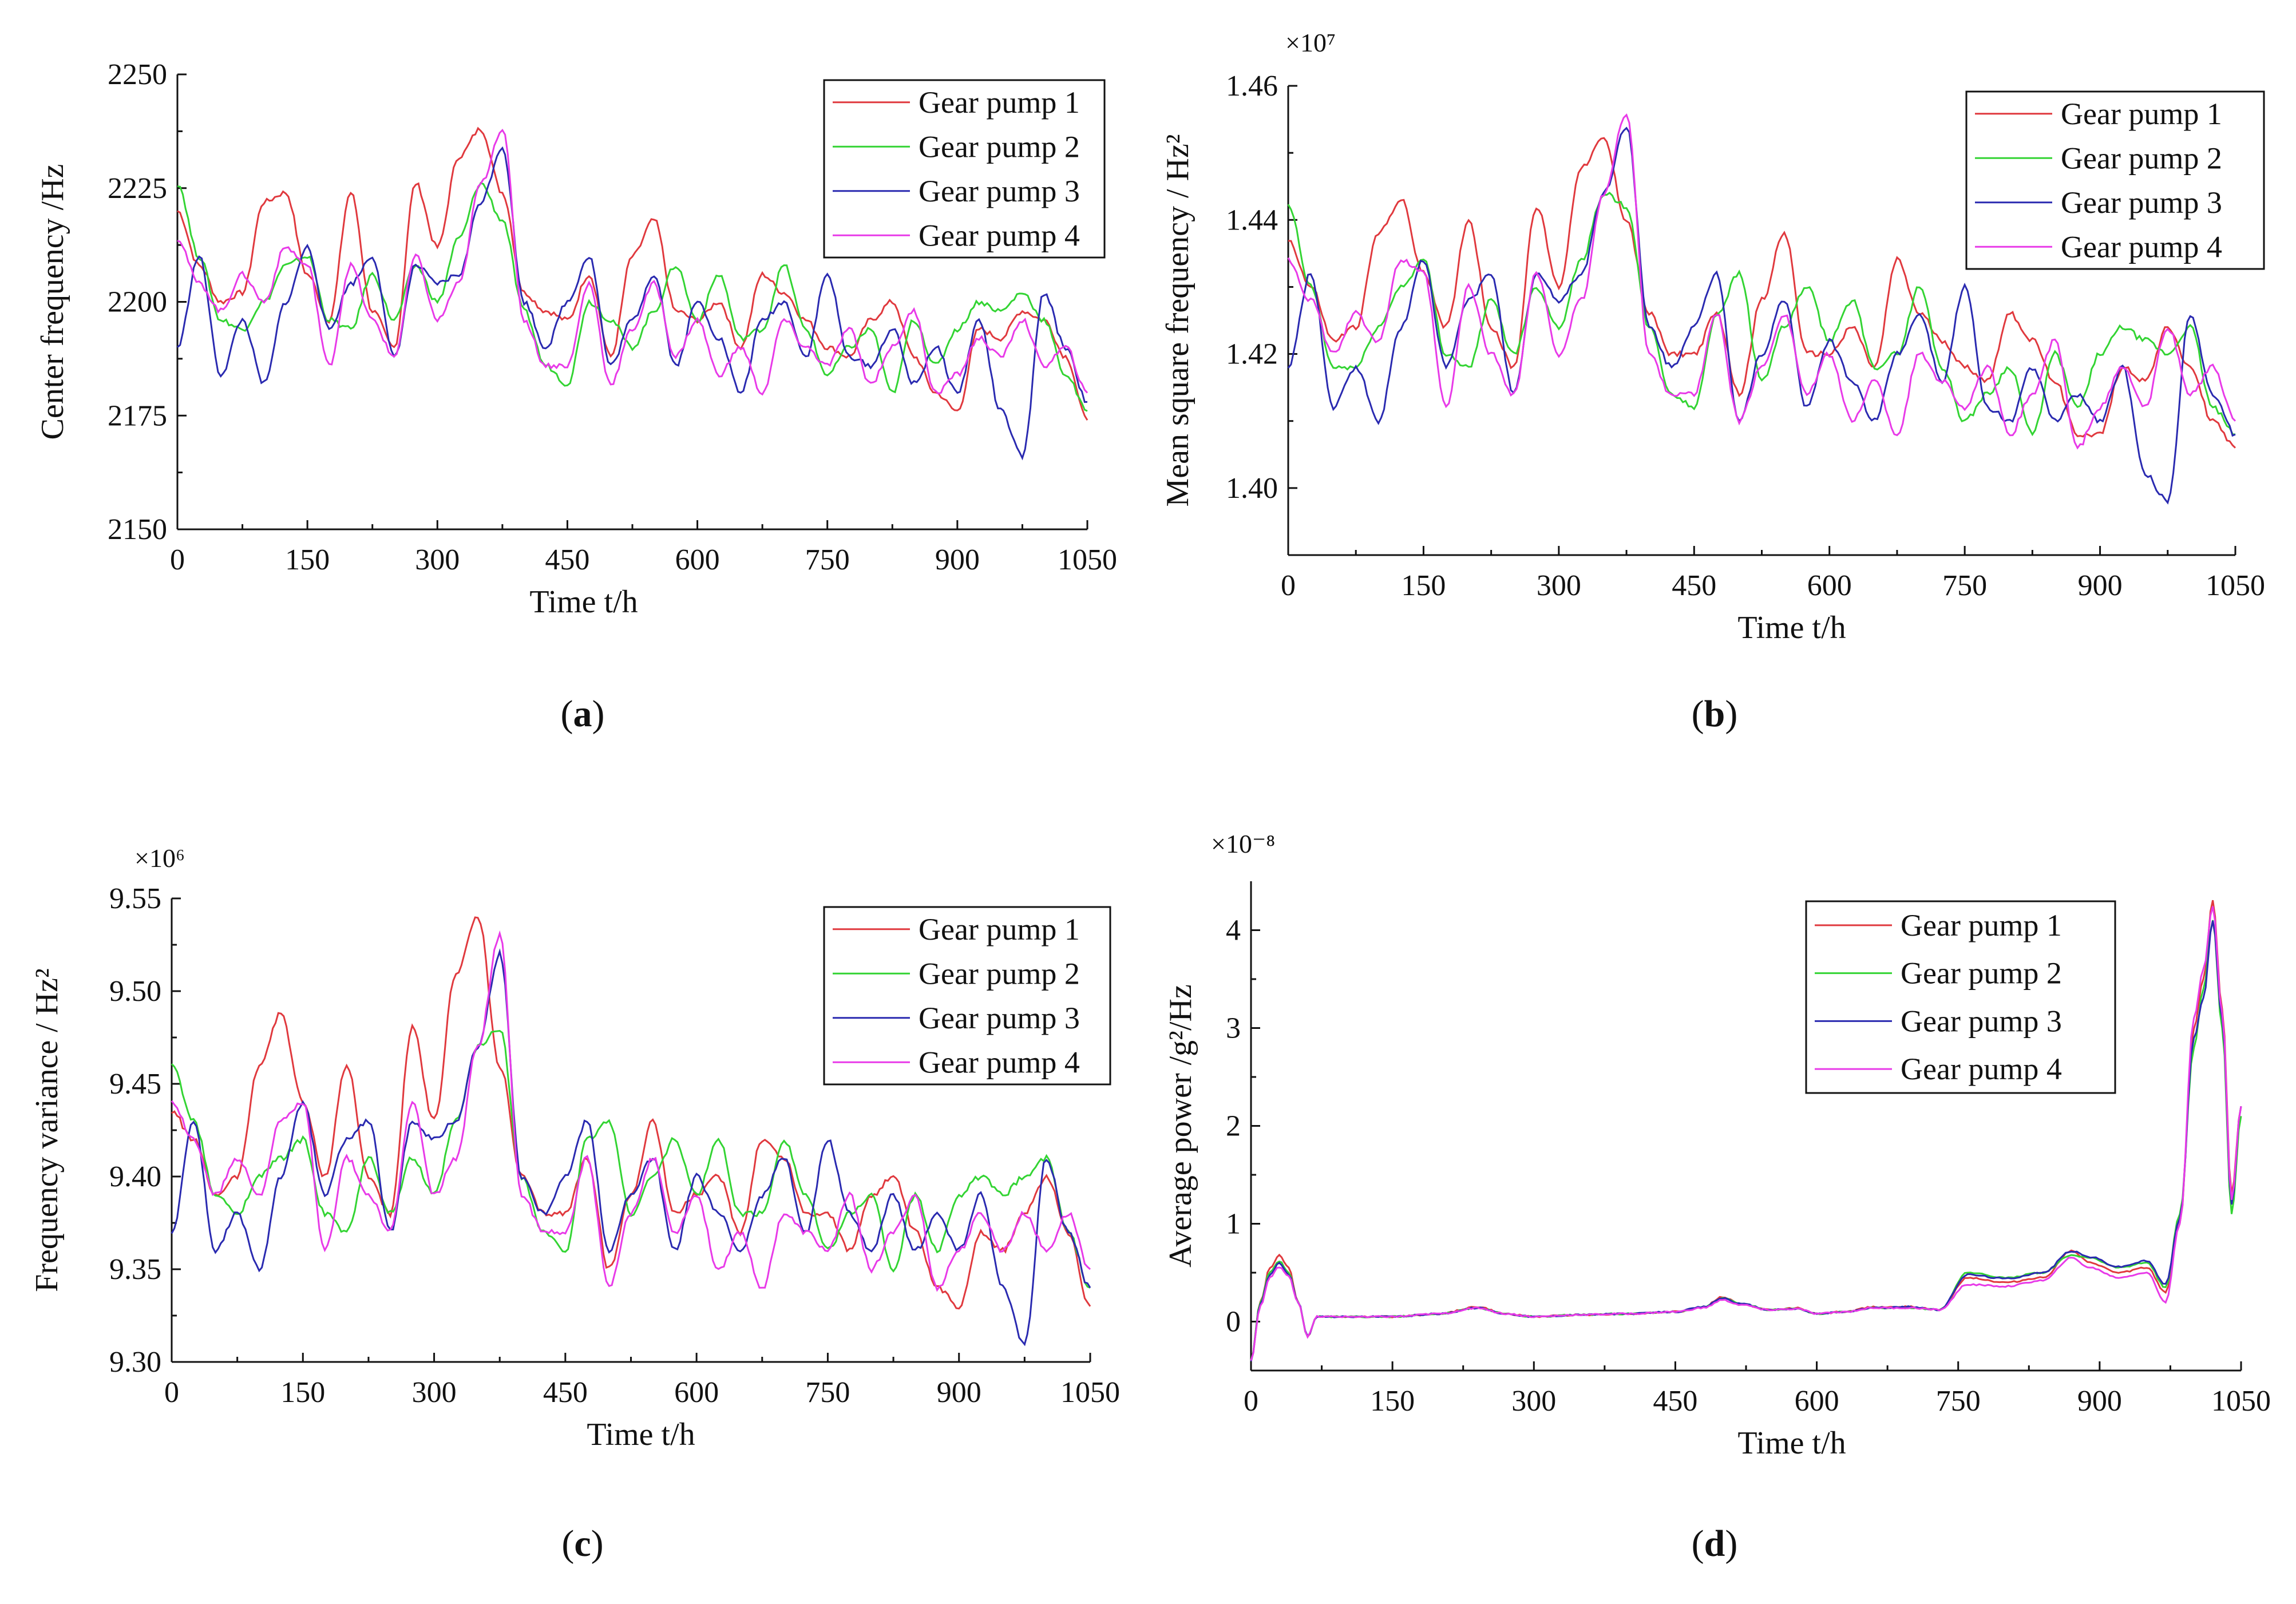 This screenshot has width=2296, height=1604. Describe the element at coordinates (1714, 714) in the screenshot. I see `caption-b: (b)` at that location.